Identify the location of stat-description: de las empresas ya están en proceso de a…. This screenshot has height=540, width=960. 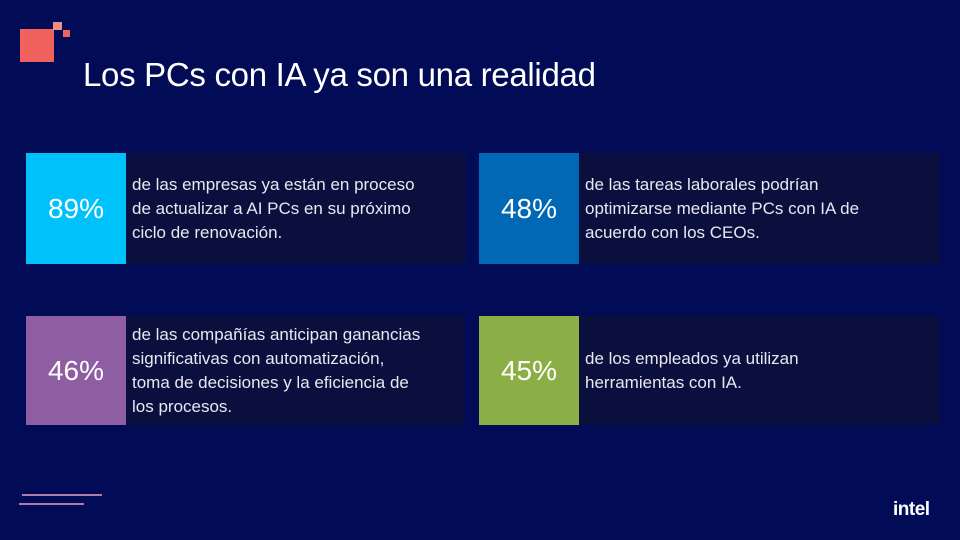
(275, 208).